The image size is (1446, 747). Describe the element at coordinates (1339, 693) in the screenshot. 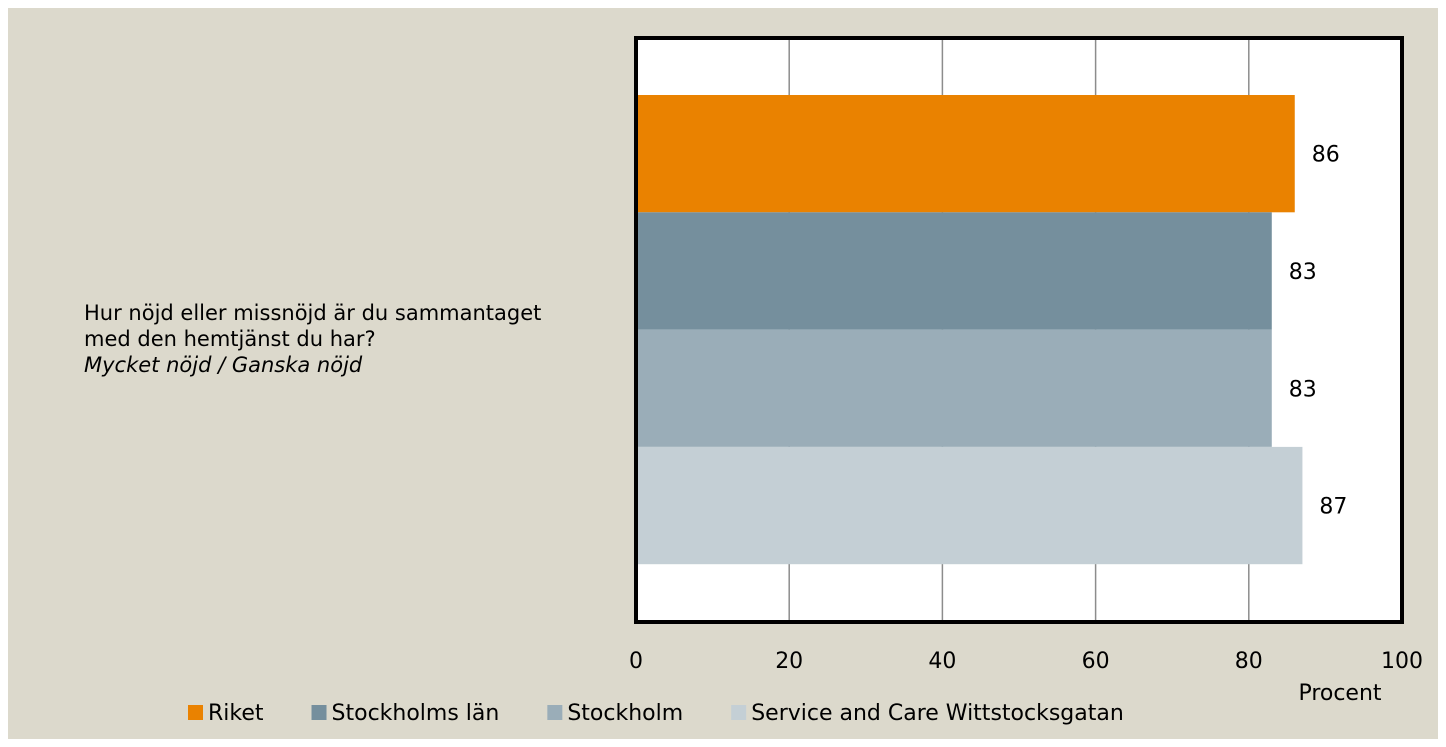

I see `x-axis-label: Procent` at that location.